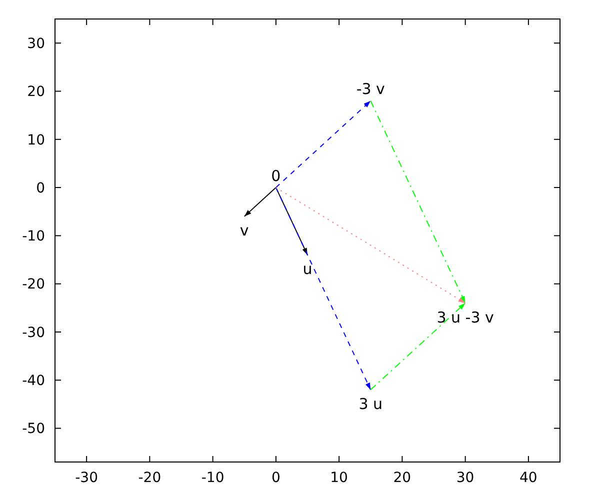 The image size is (600, 500). I want to click on y-tick-label: -50, so click(33, 429).